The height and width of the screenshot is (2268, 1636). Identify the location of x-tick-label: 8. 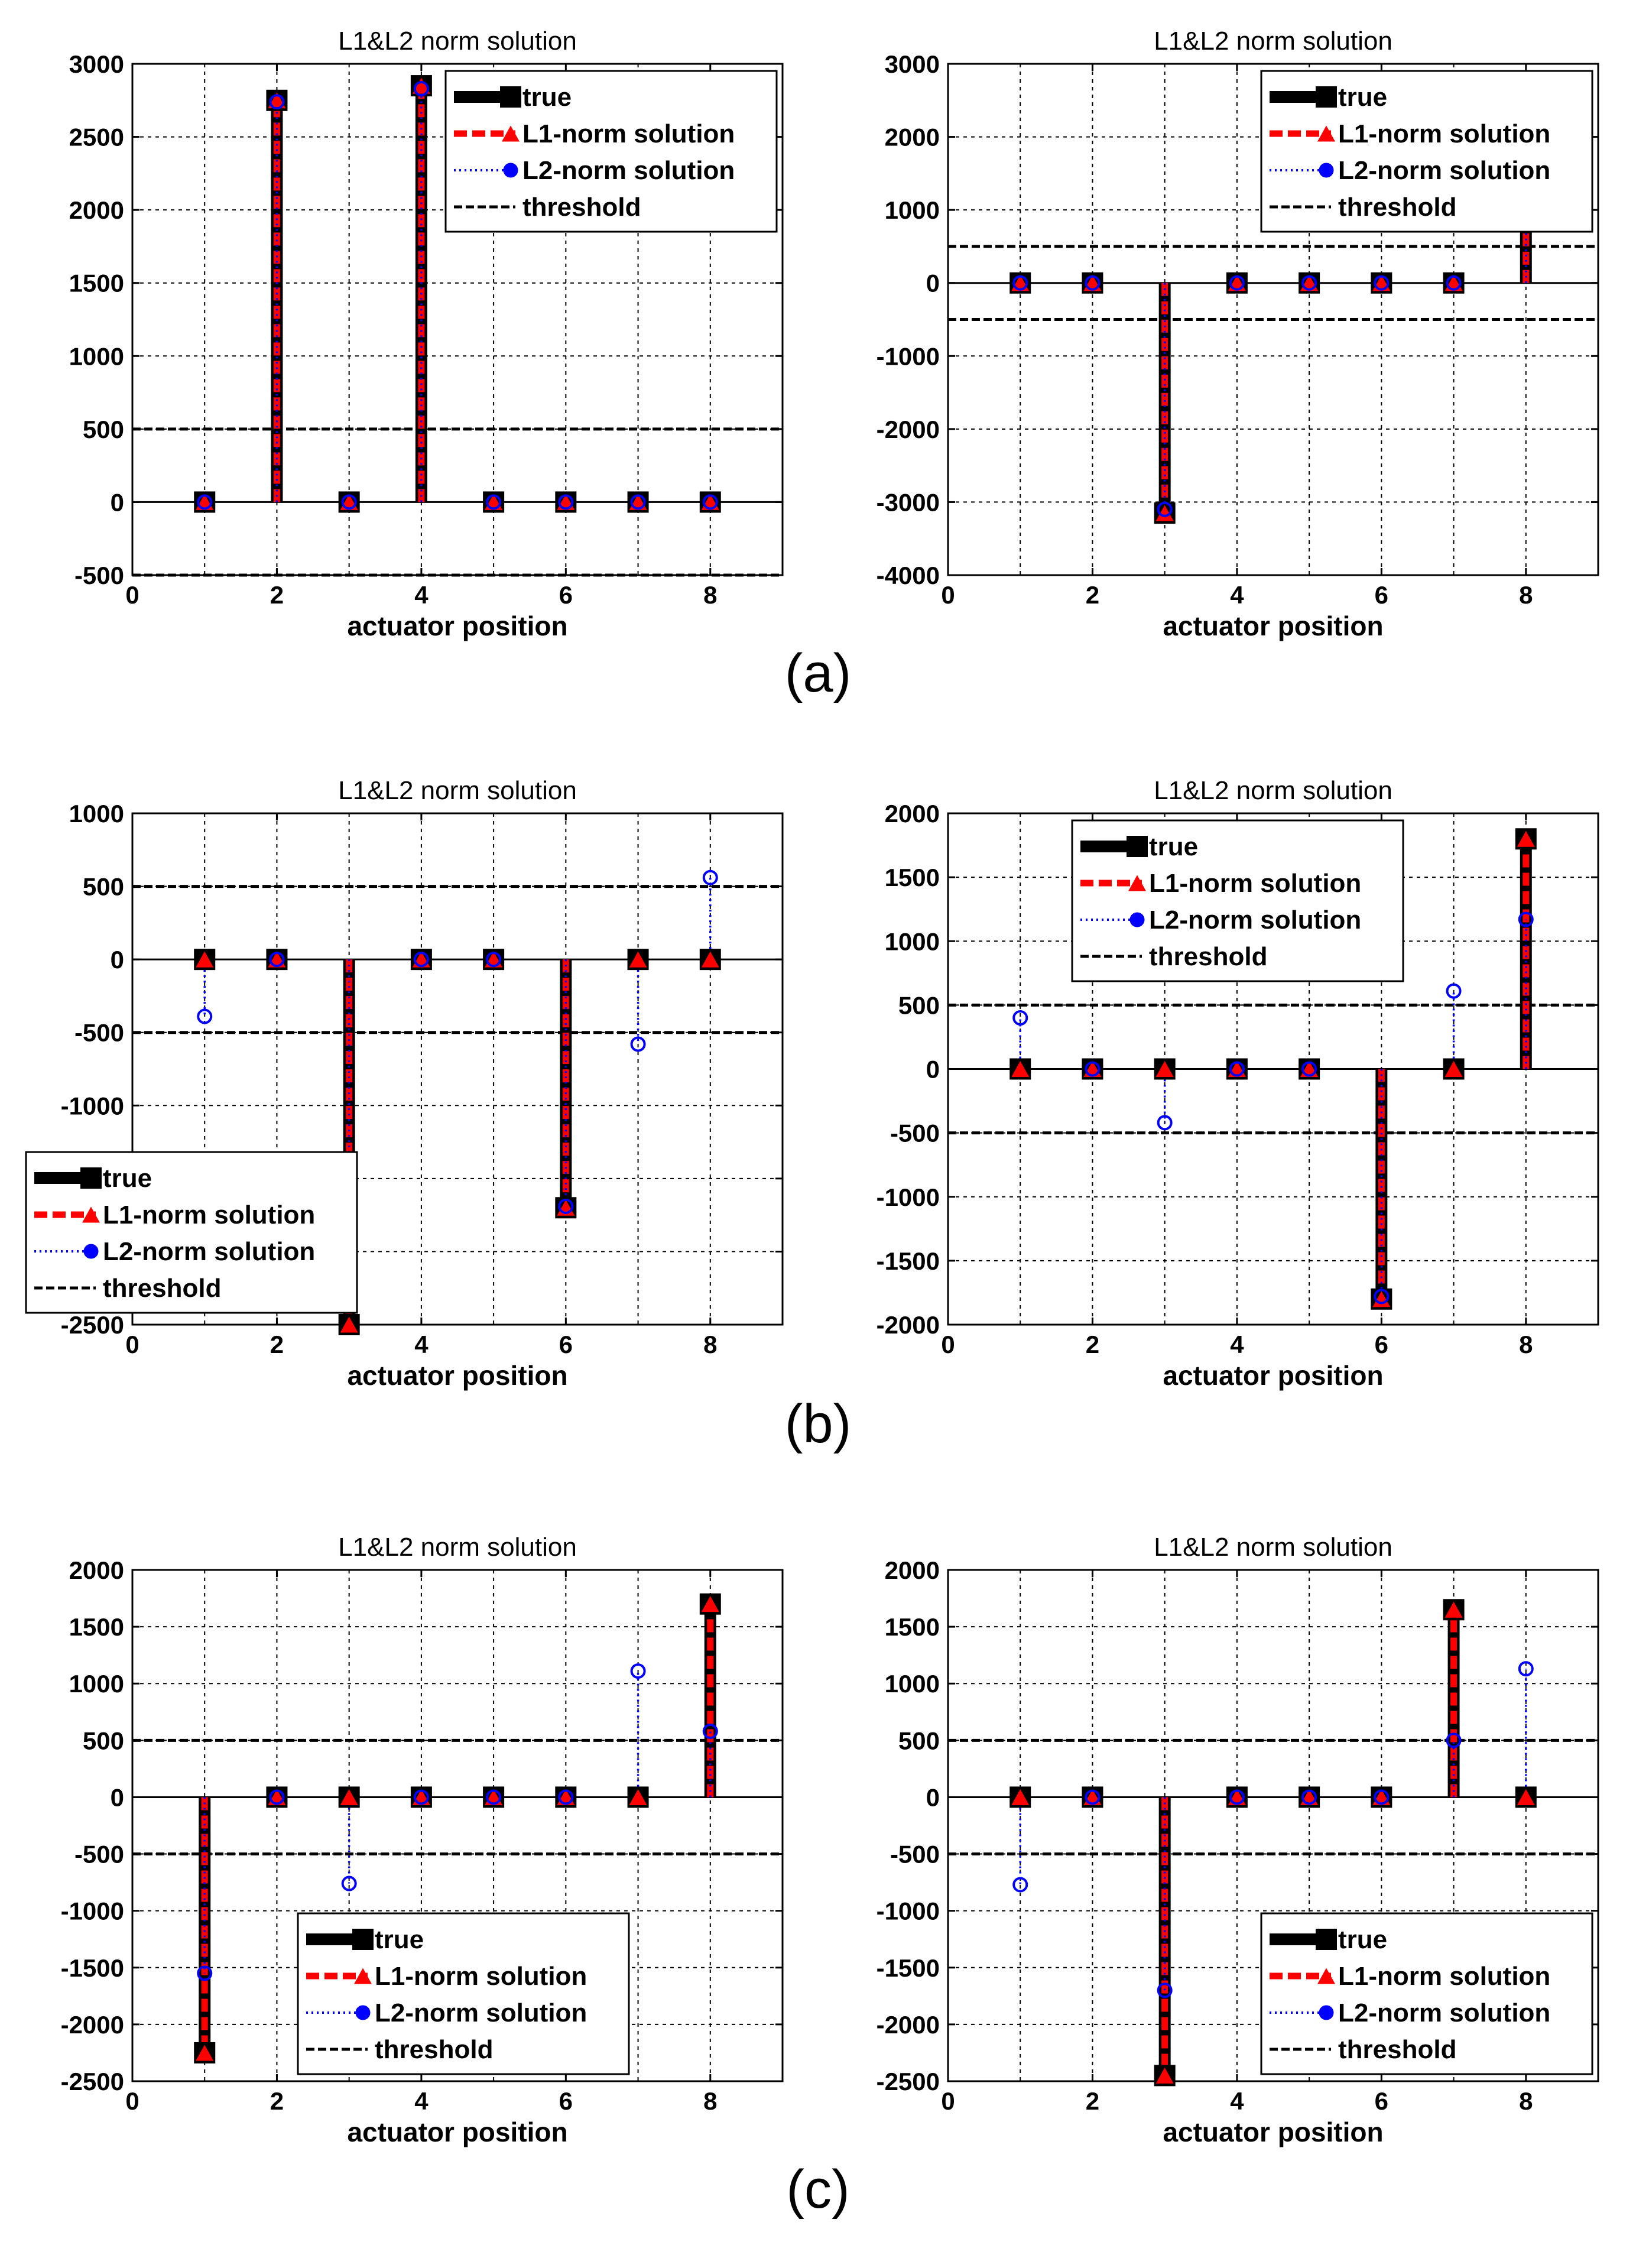
(710, 2101).